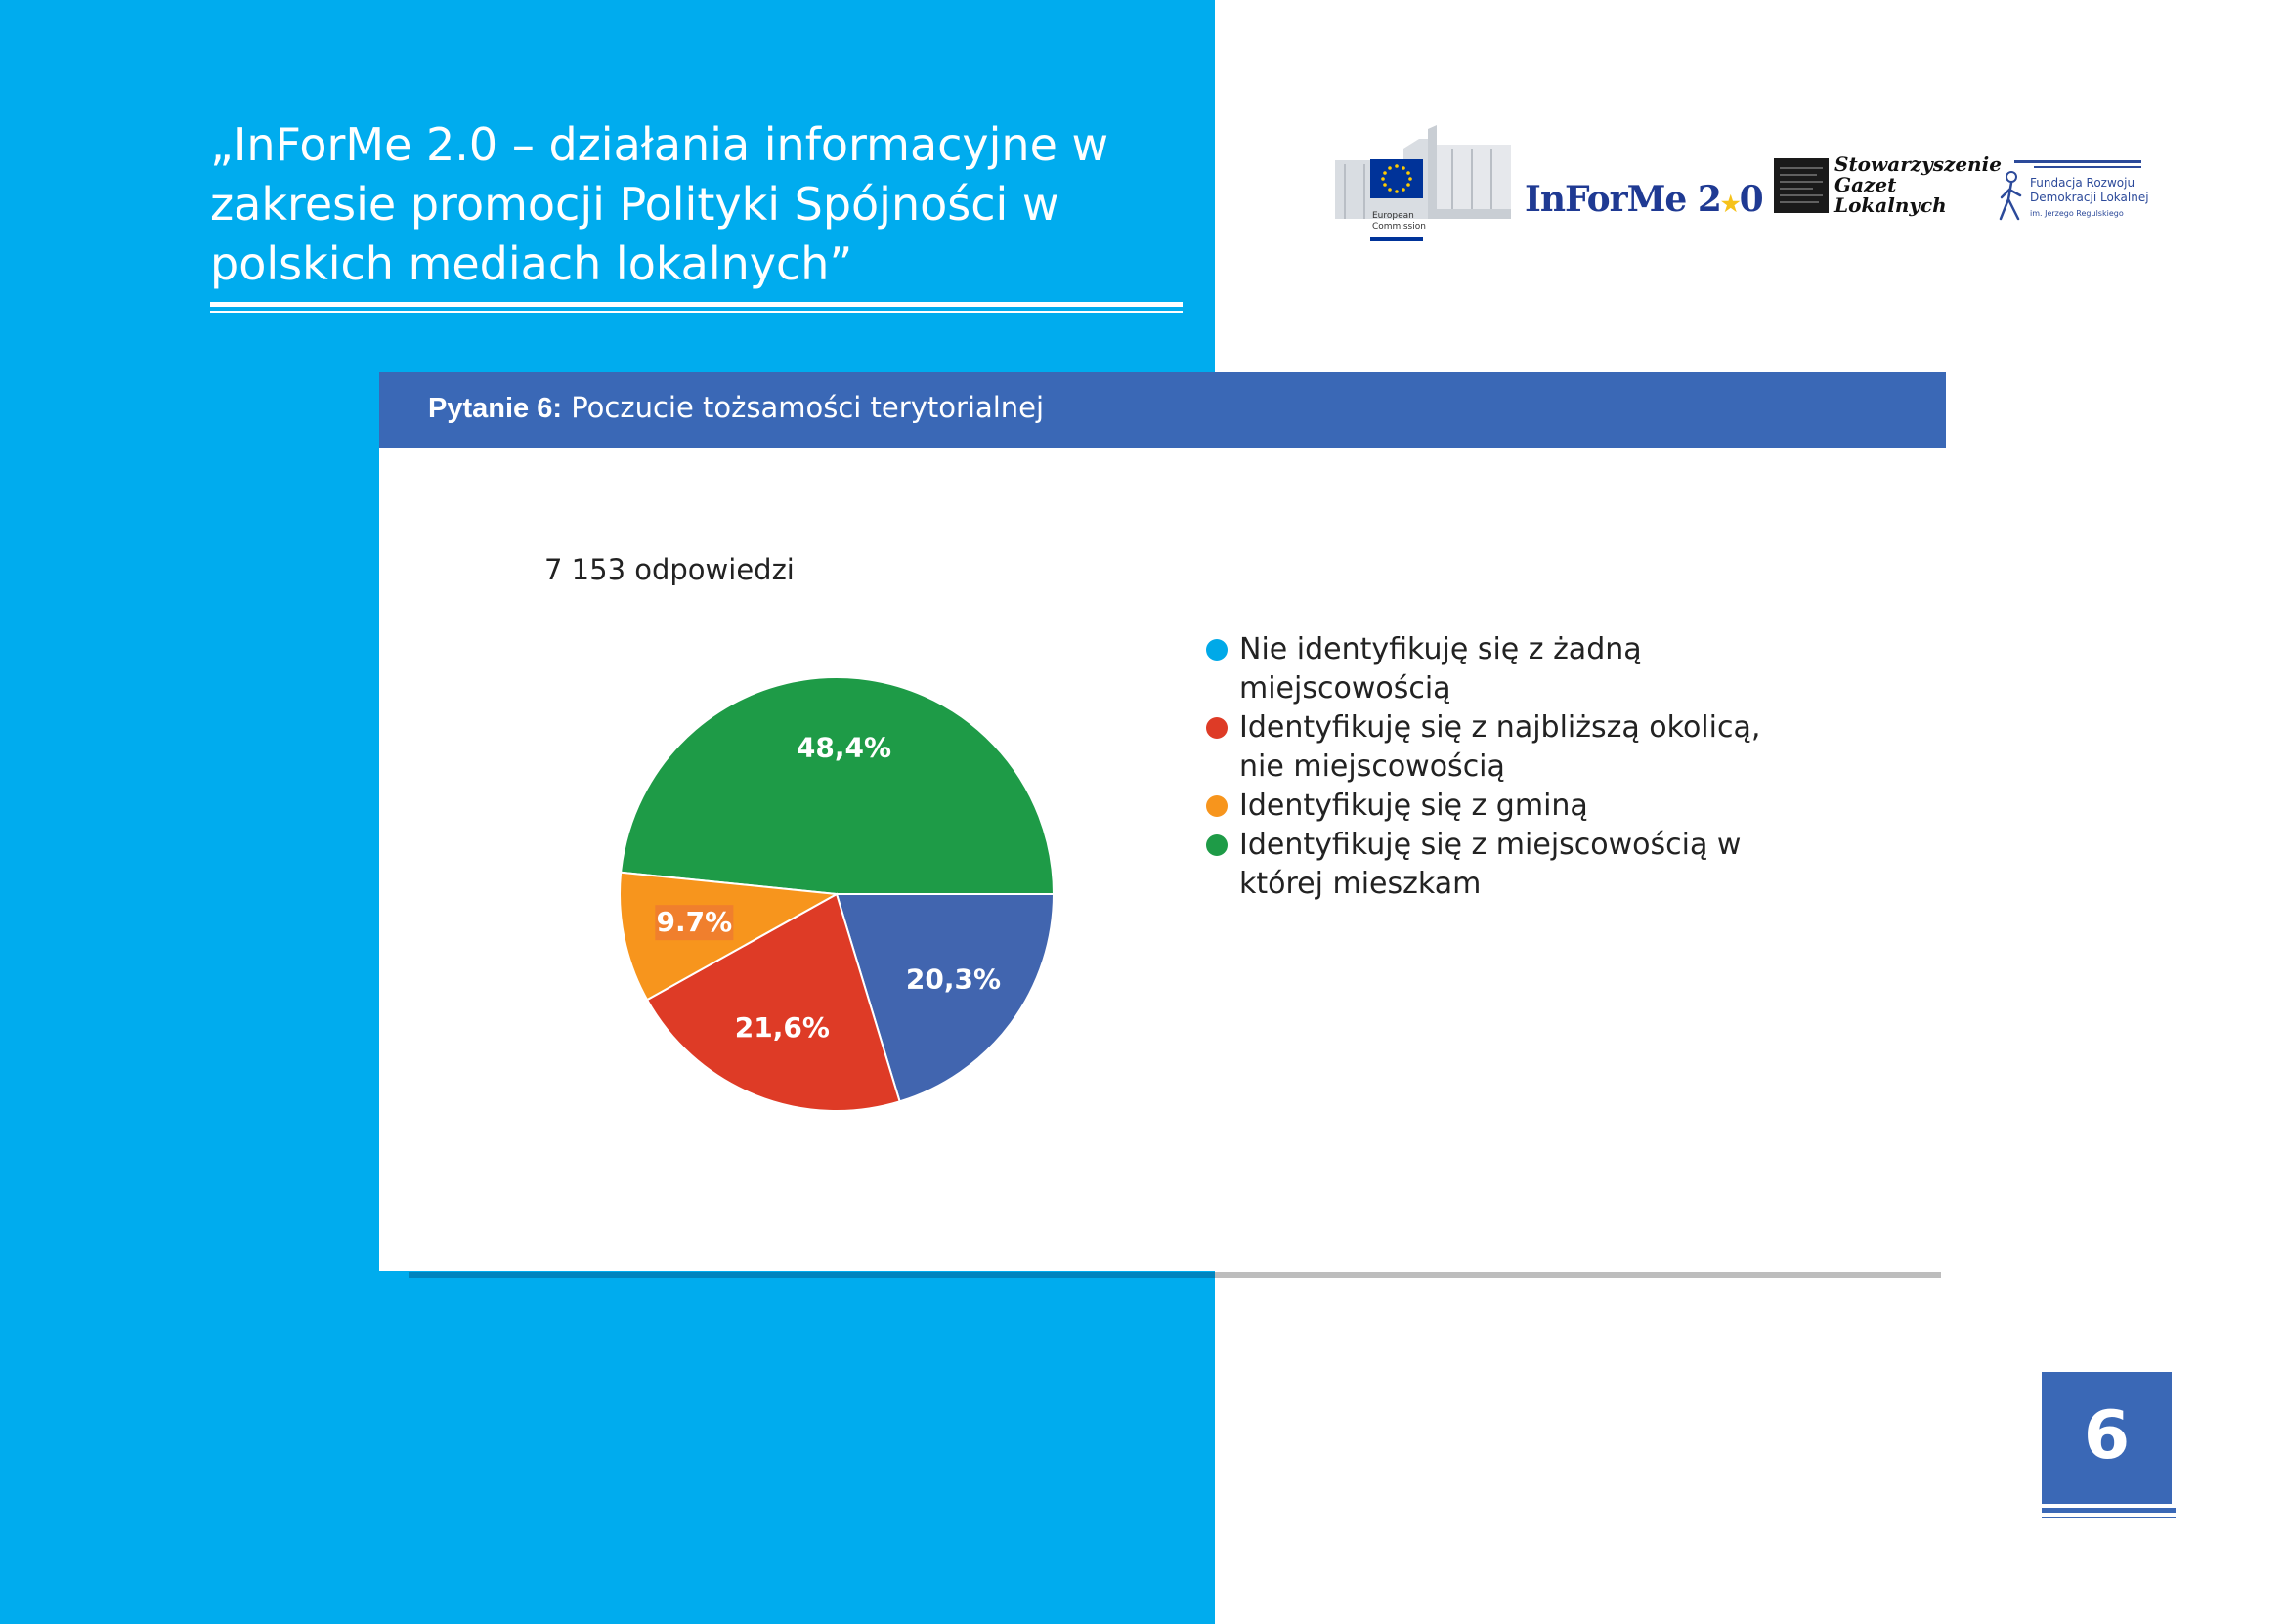  What do you see at coordinates (1751, 200) in the screenshot?
I see `informe-logo-text-b: 0` at bounding box center [1751, 200].